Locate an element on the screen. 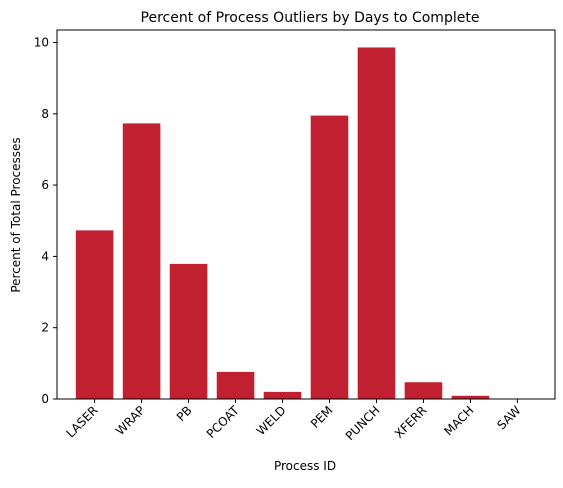 This screenshot has width=563, height=488. x-tick-label-saw: SAW is located at coordinates (508, 417).